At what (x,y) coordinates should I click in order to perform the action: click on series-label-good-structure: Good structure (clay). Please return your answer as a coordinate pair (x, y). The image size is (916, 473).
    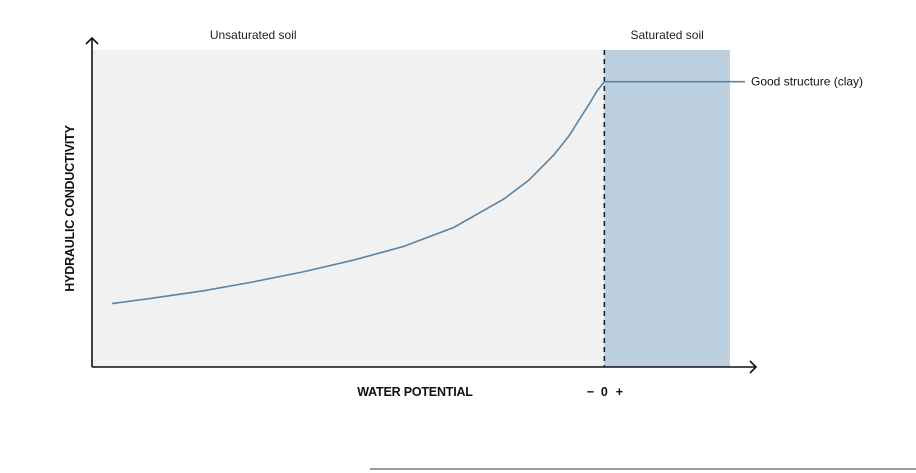
    Looking at the image, I should click on (807, 82).